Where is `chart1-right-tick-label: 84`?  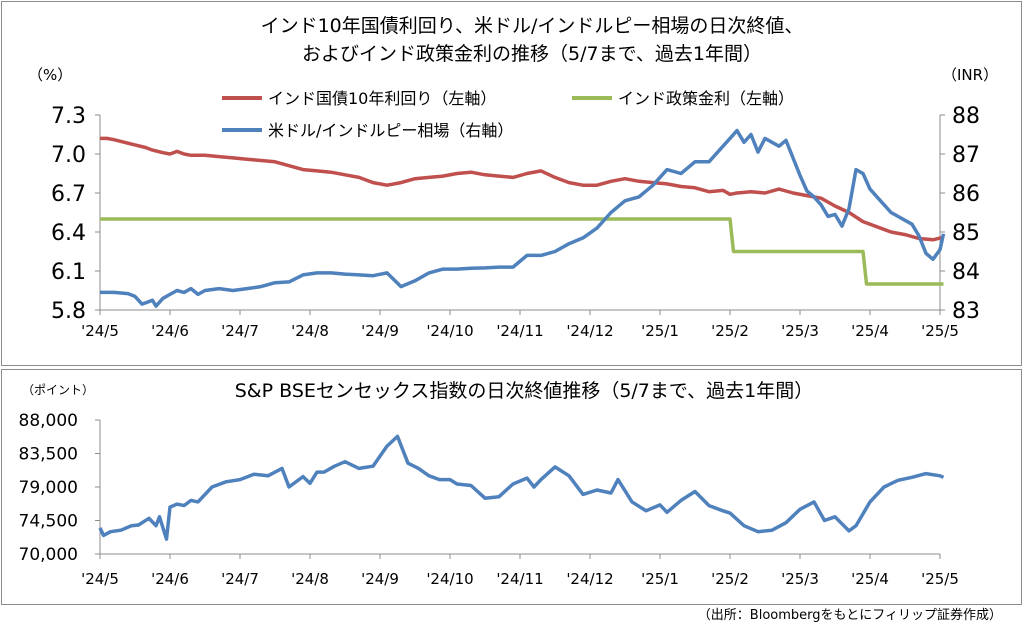 chart1-right-tick-label: 84 is located at coordinates (966, 272).